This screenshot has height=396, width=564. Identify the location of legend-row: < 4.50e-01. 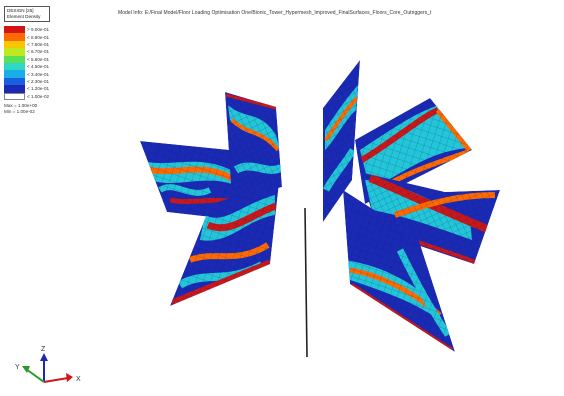
(37, 66).